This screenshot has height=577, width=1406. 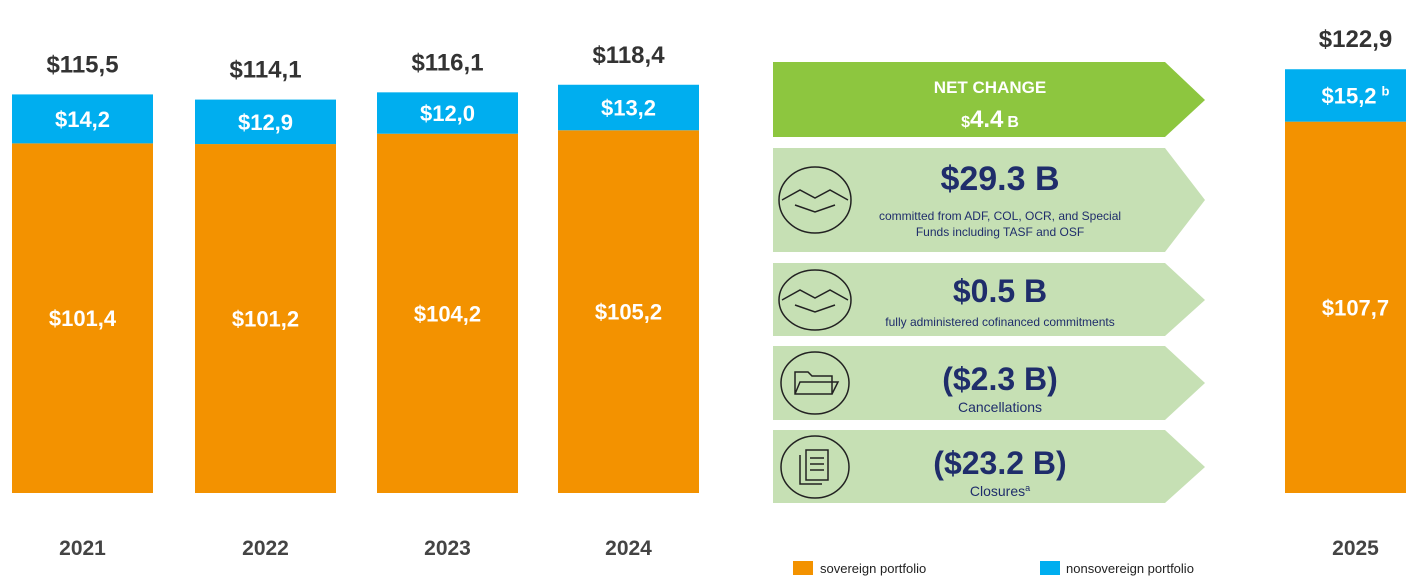 I want to click on total-label: $115,5, so click(x=82, y=64).